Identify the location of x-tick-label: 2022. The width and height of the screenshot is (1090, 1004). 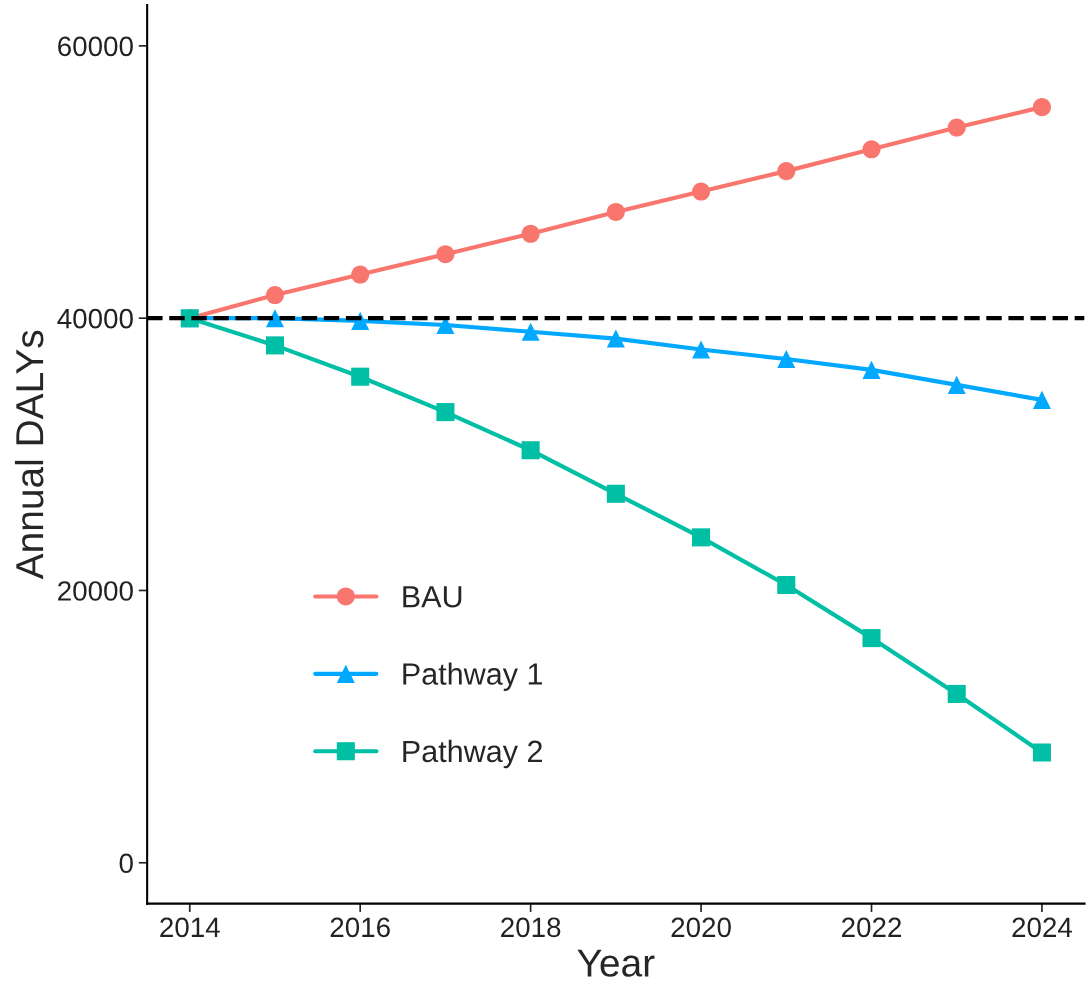
(872, 927).